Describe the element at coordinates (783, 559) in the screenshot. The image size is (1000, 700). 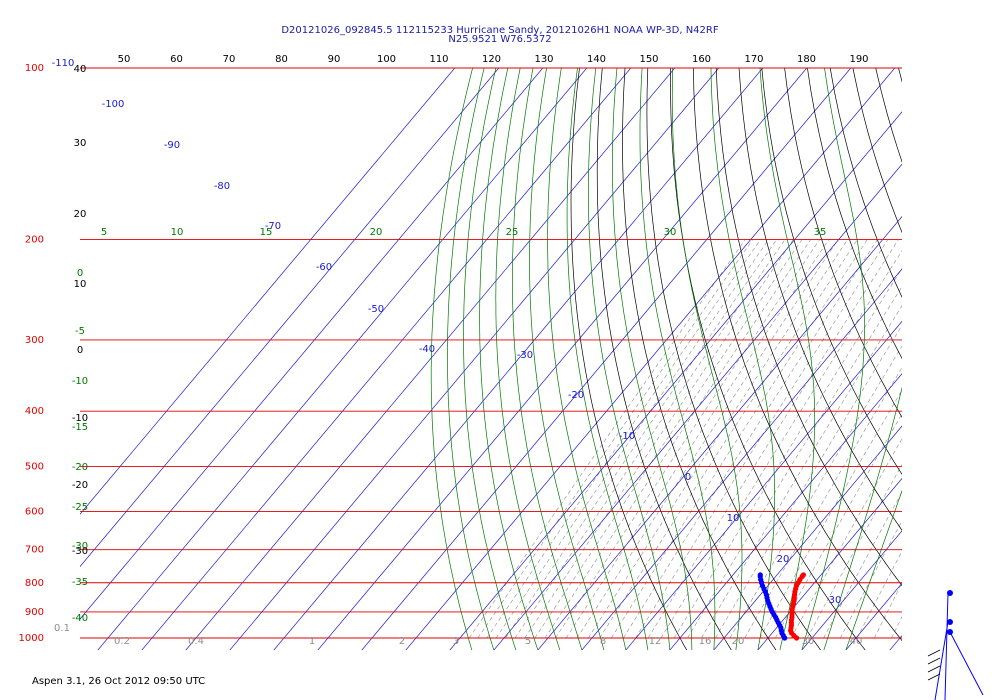
I see `temperature-tick-label: 20` at that location.